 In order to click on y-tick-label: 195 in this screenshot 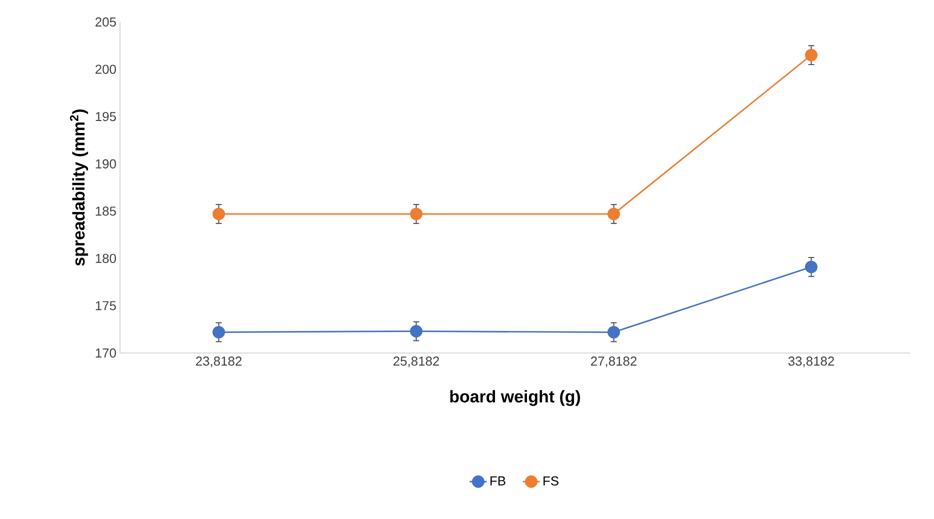, I will do `click(106, 117)`.